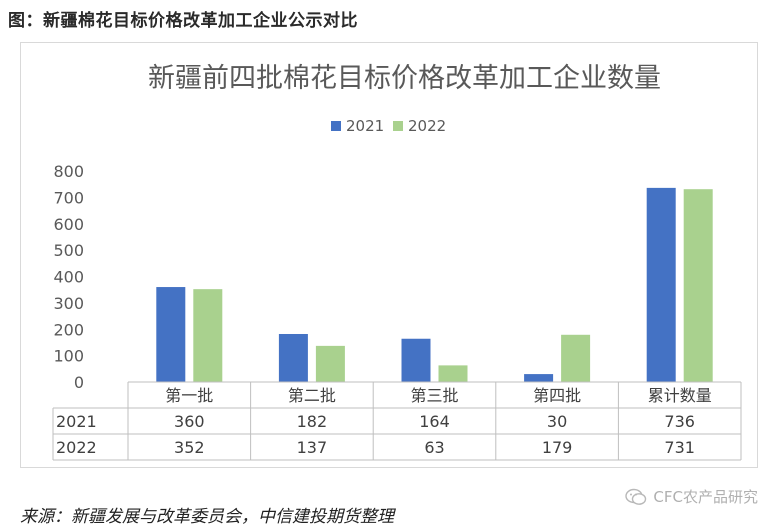 The image size is (782, 532). Describe the element at coordinates (434, 447) in the screenshot. I see `table-value-2022-2: 63` at that location.